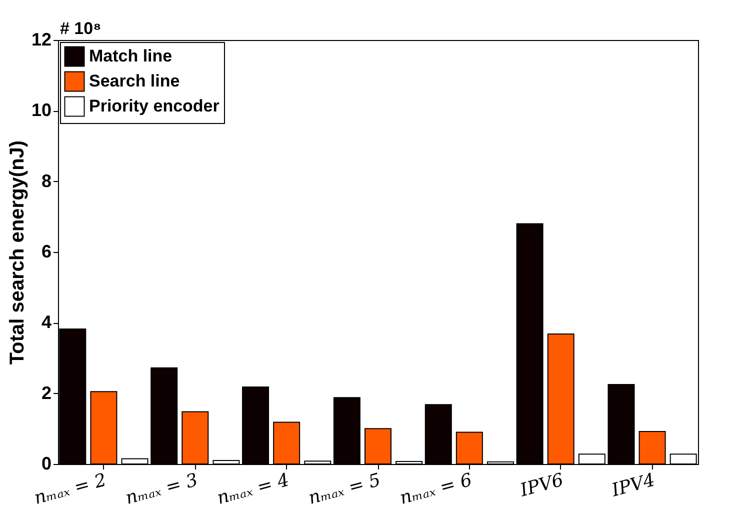  Describe the element at coordinates (154, 106) in the screenshot. I see `legend-label: Priority encoder` at that location.